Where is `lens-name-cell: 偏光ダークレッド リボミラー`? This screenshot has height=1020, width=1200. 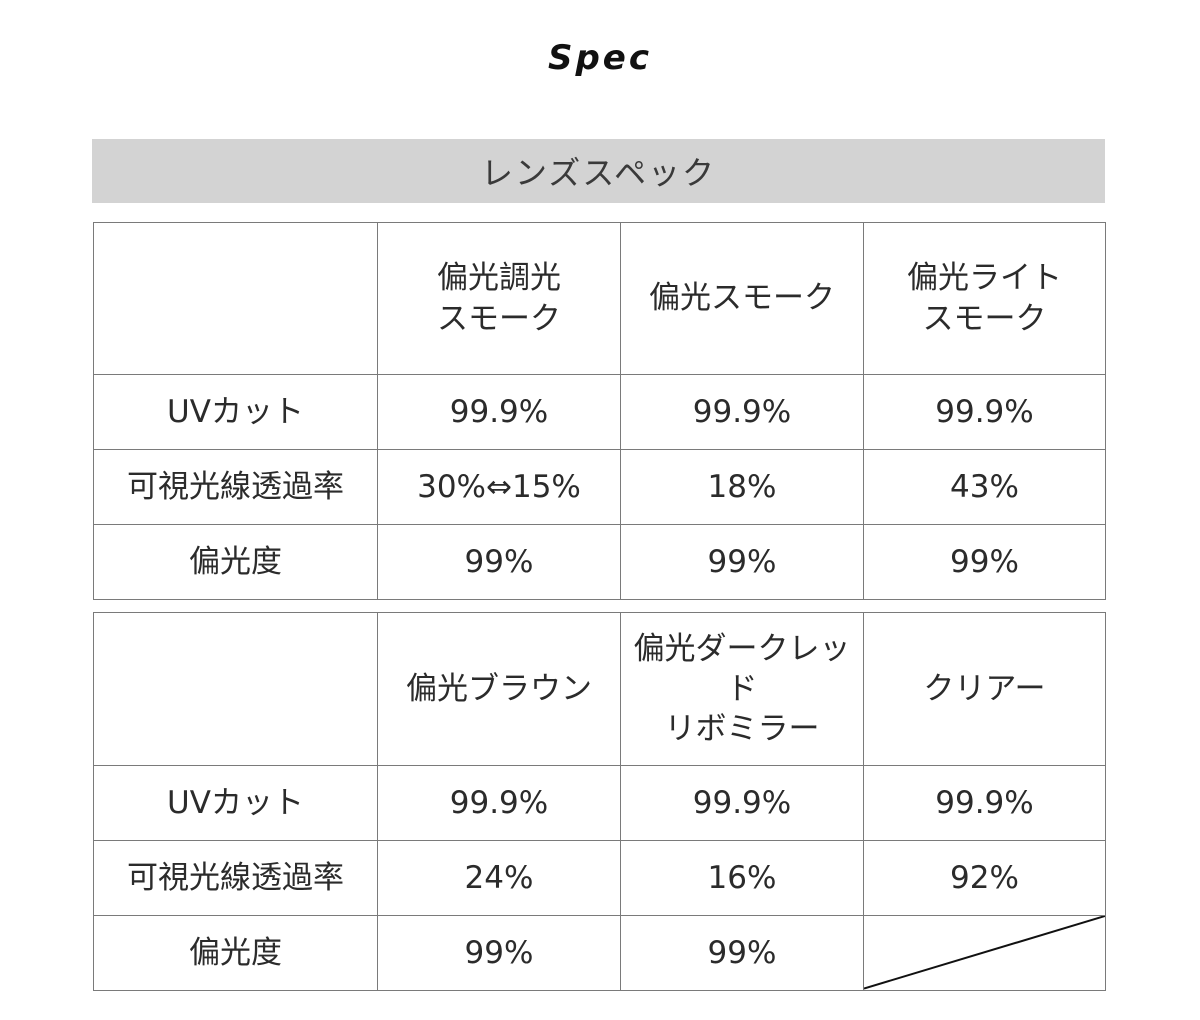
lens-name-cell: 偏光ダークレッド リボミラー is located at coordinates (742, 689).